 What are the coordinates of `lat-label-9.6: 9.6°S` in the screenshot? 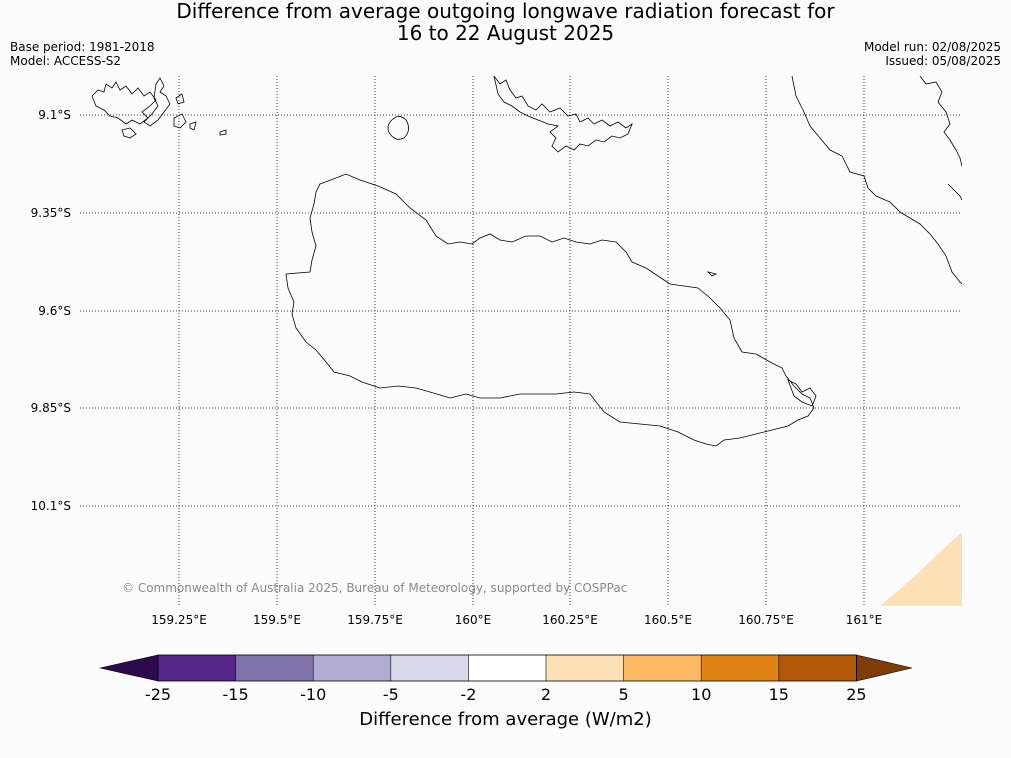 It's located at (54, 311).